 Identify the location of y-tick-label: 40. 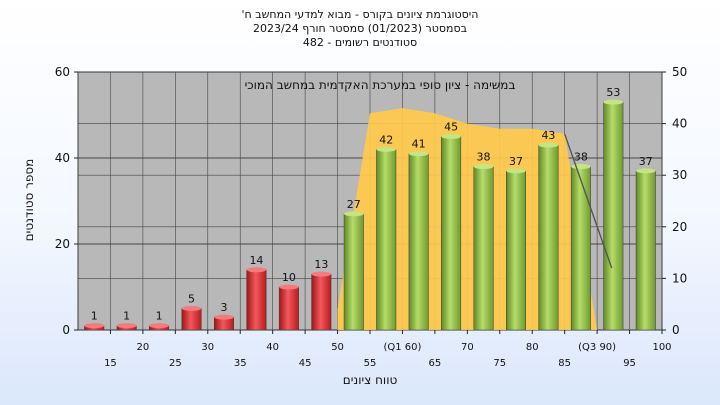
(62, 158).